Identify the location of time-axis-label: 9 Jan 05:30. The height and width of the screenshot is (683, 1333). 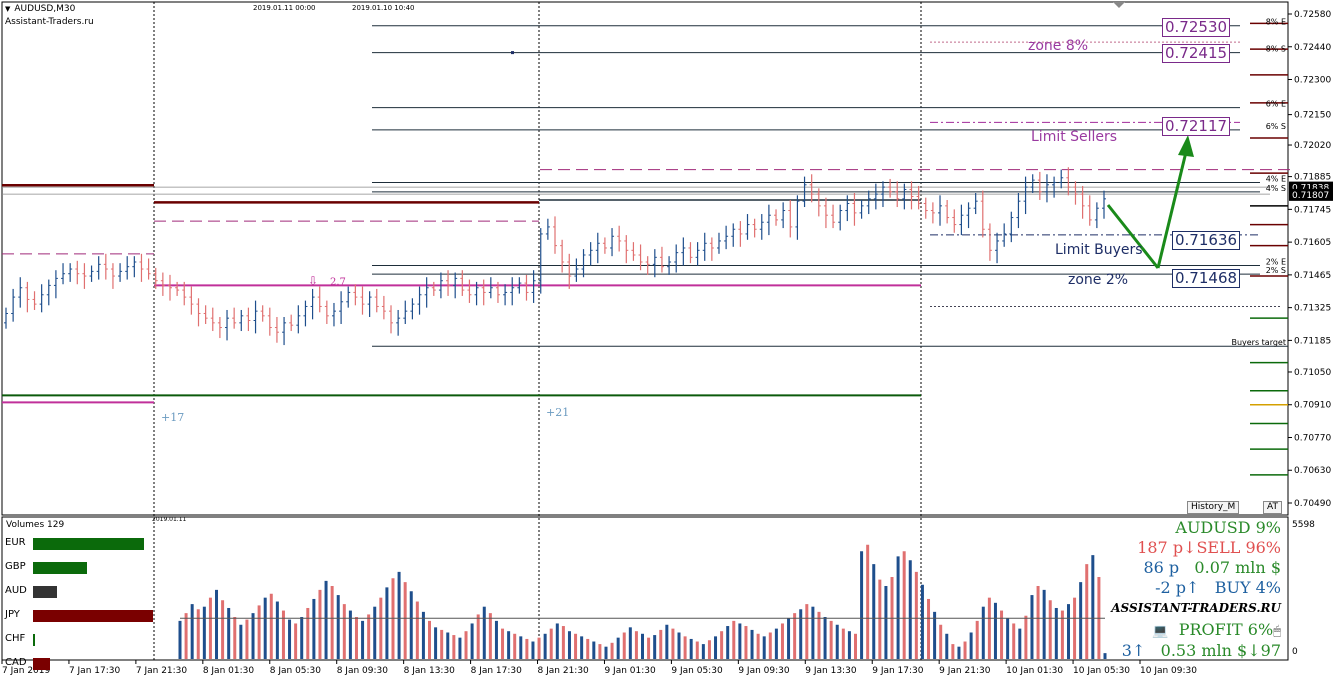
(697, 671).